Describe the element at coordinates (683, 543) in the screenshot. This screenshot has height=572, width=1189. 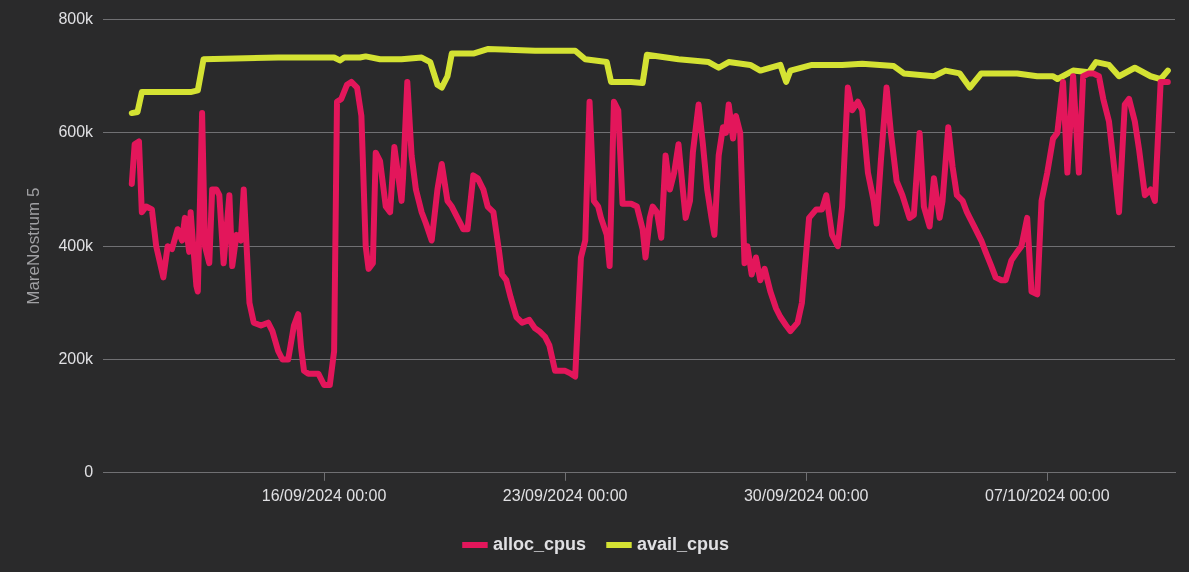
I see `legend-label: avail_cpus` at that location.